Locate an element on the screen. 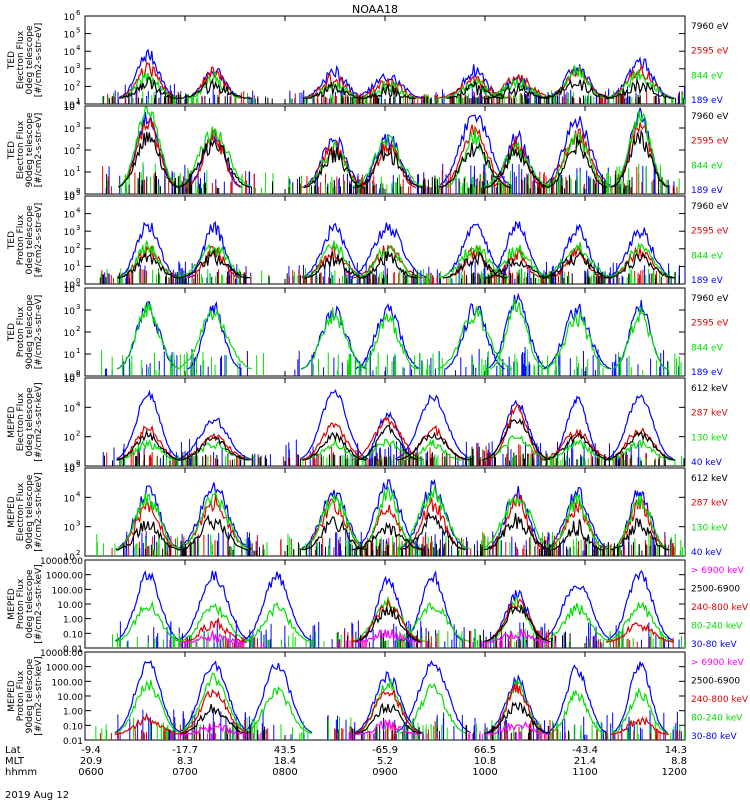 This screenshot has height=800, width=750. y-axis-label: MEPED is located at coordinates (12, 512).